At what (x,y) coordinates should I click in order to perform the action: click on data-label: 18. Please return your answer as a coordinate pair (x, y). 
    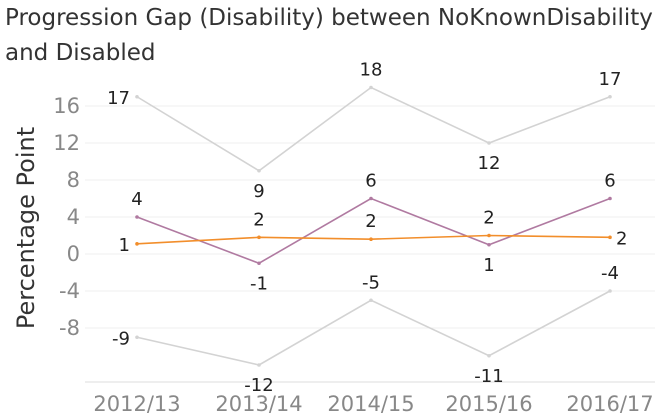
    Looking at the image, I should click on (371, 70).